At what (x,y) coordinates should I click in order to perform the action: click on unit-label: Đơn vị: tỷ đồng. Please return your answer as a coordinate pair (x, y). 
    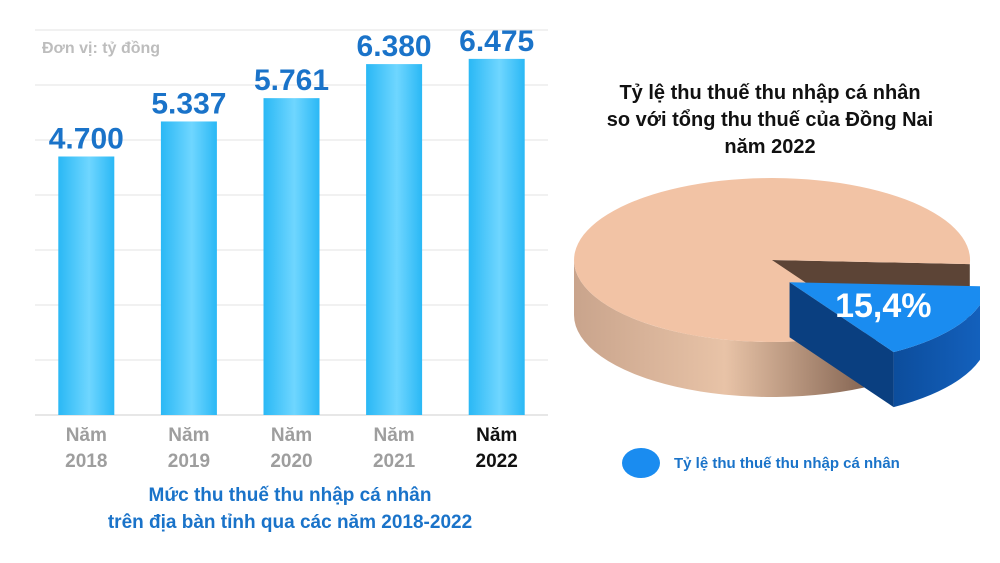
    Looking at the image, I should click on (101, 48).